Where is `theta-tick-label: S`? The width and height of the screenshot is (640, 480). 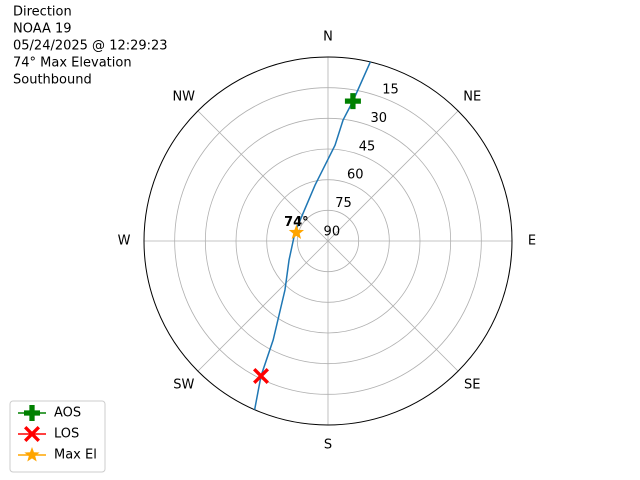 theta-tick-label: S is located at coordinates (328, 445).